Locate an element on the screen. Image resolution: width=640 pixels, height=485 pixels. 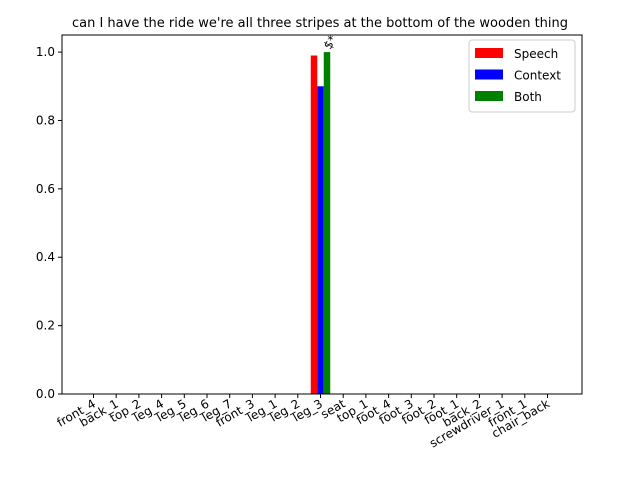
bar-annotation: $* is located at coordinates (330, 42).